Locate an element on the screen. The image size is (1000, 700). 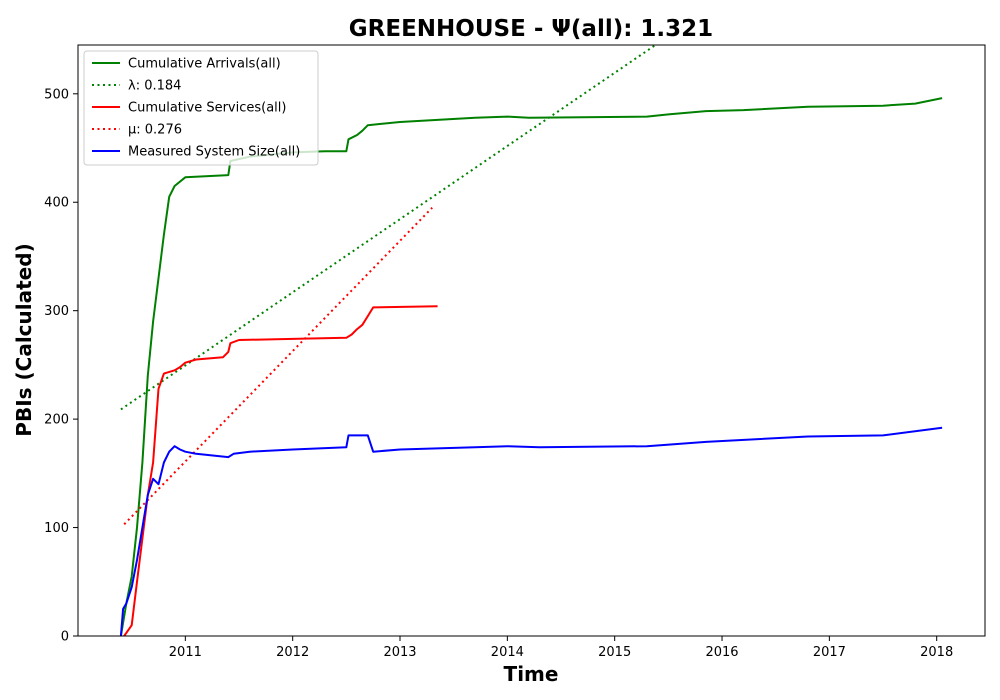
y-axis-title: PBIs (Calculated) is located at coordinates (24, 339).